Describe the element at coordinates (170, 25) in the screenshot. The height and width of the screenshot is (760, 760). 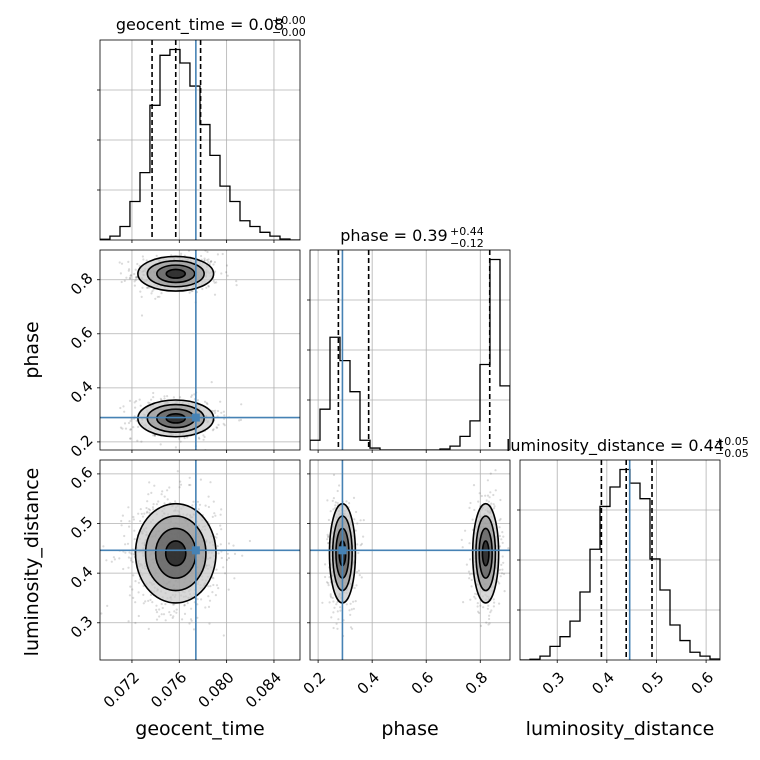
I see `title-geocent-time-label: geocent_time` at that location.